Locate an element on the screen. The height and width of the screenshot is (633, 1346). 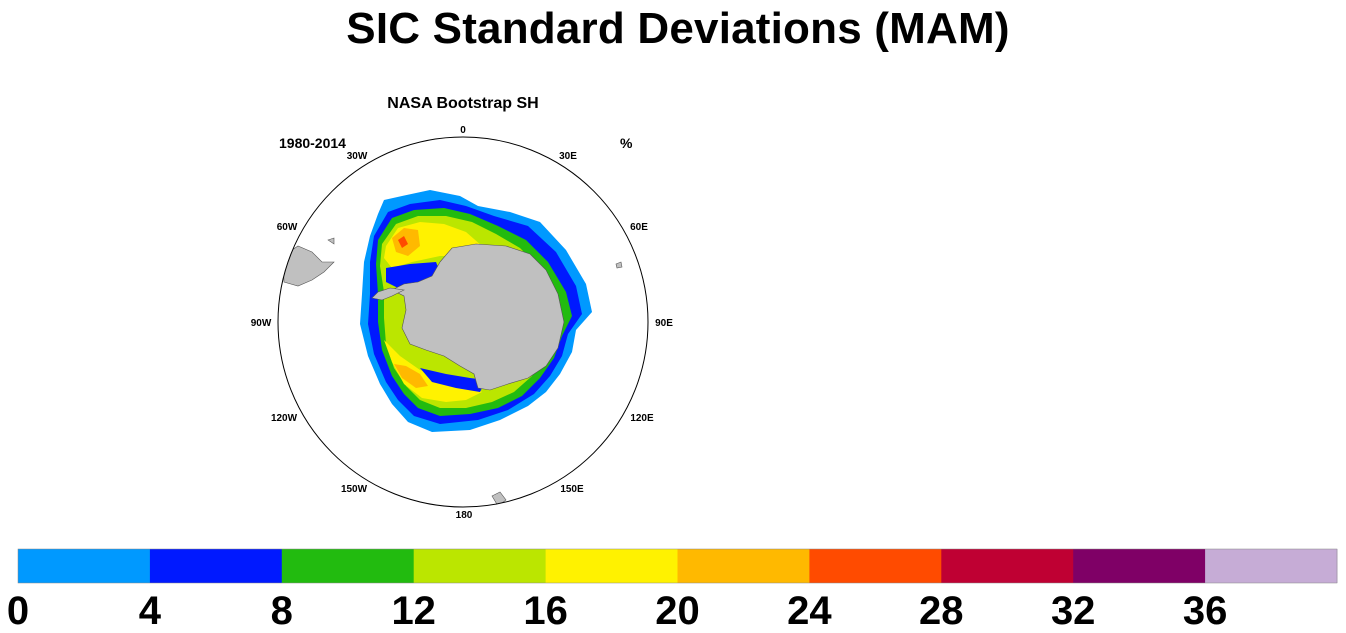
longitude-label-150w: 150W is located at coordinates (354, 489).